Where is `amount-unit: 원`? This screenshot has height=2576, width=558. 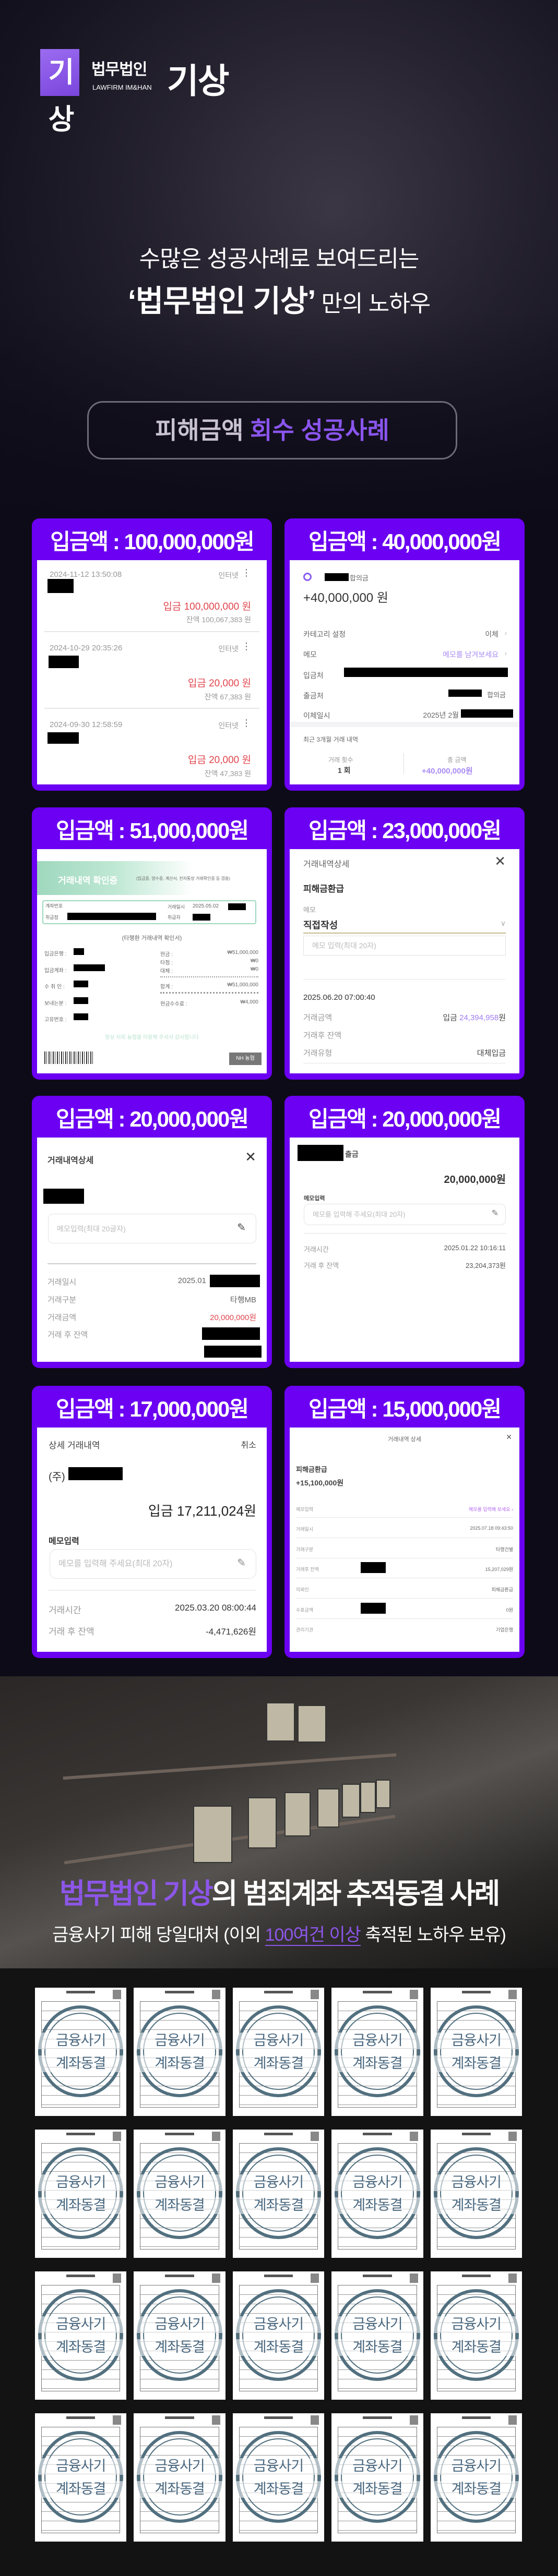
amount-unit: 원 is located at coordinates (502, 1017).